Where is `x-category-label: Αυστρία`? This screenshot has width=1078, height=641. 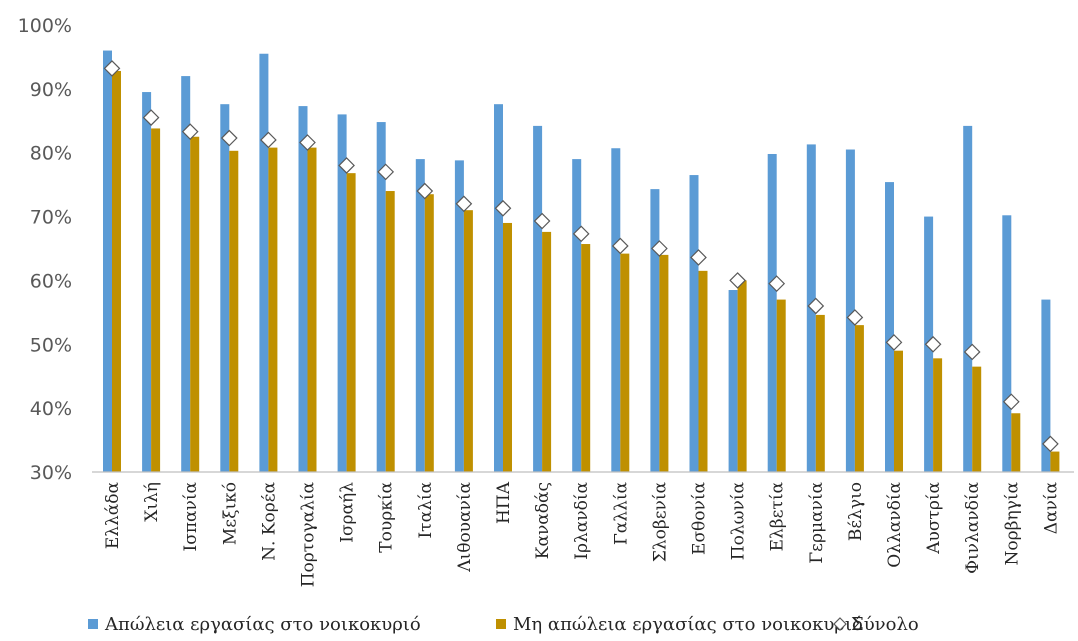
x-category-label: Αυστρία is located at coordinates (934, 517).